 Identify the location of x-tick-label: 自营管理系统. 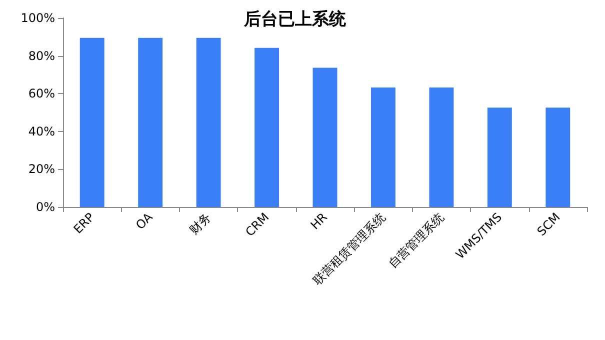
(416, 240).